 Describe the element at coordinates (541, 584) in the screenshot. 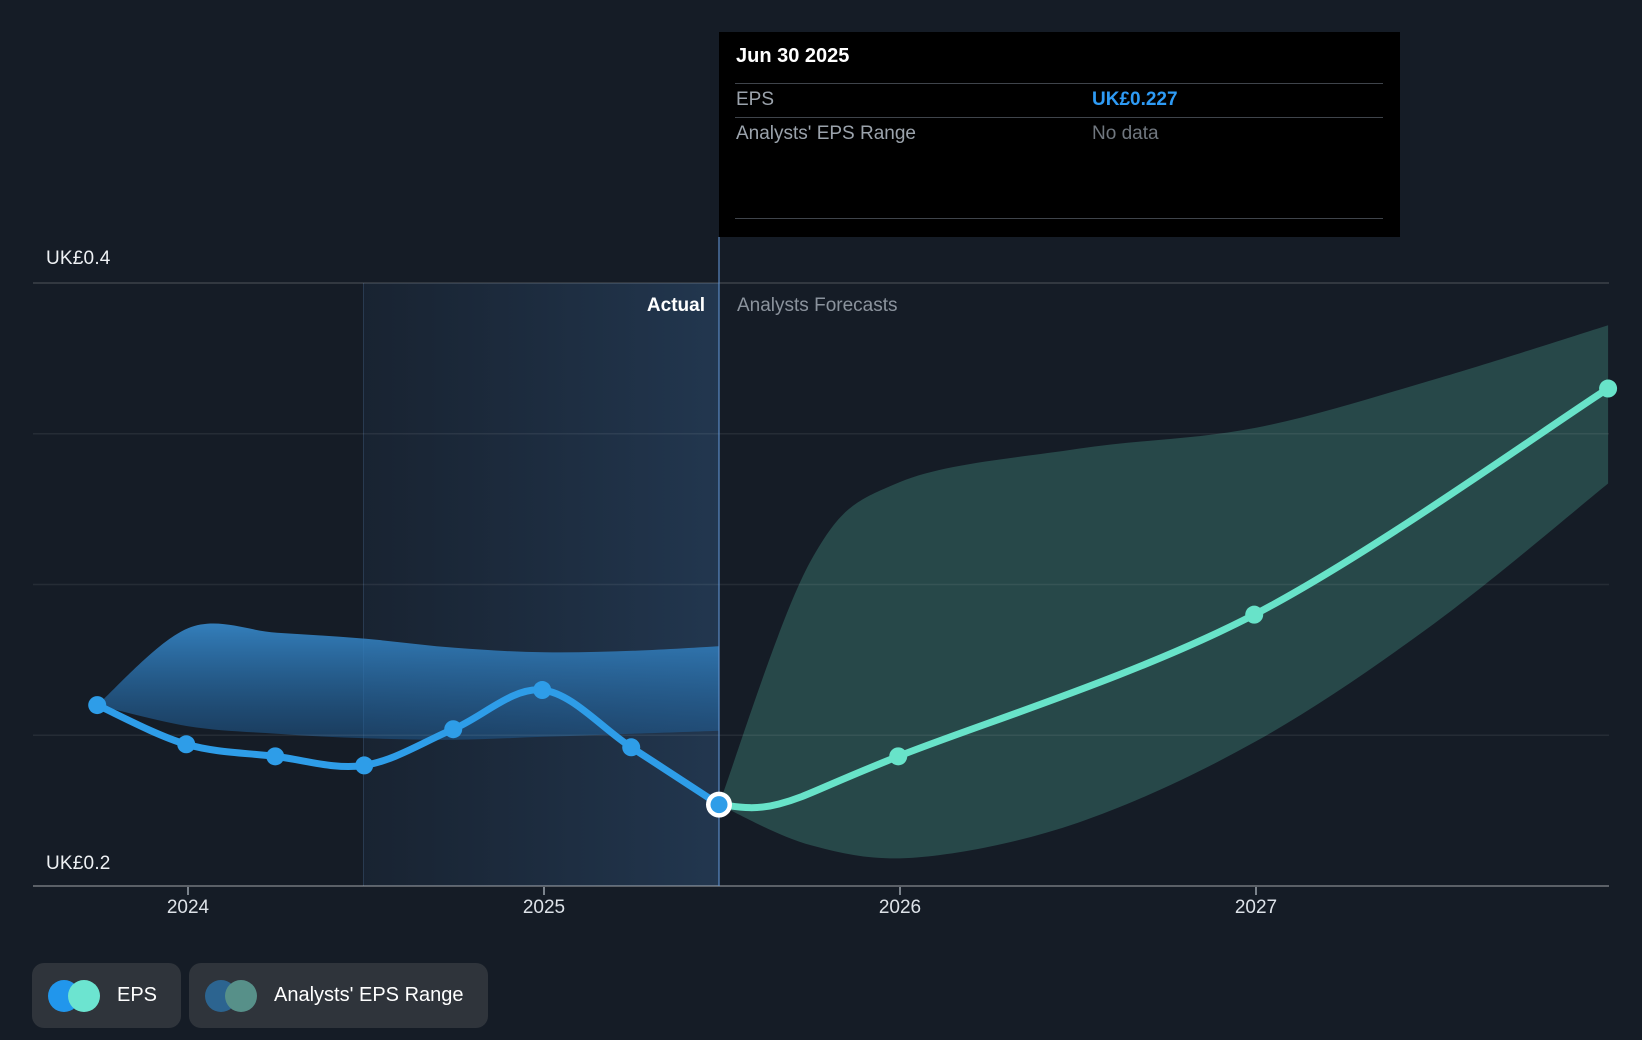

I see `actual-period-highlight` at that location.